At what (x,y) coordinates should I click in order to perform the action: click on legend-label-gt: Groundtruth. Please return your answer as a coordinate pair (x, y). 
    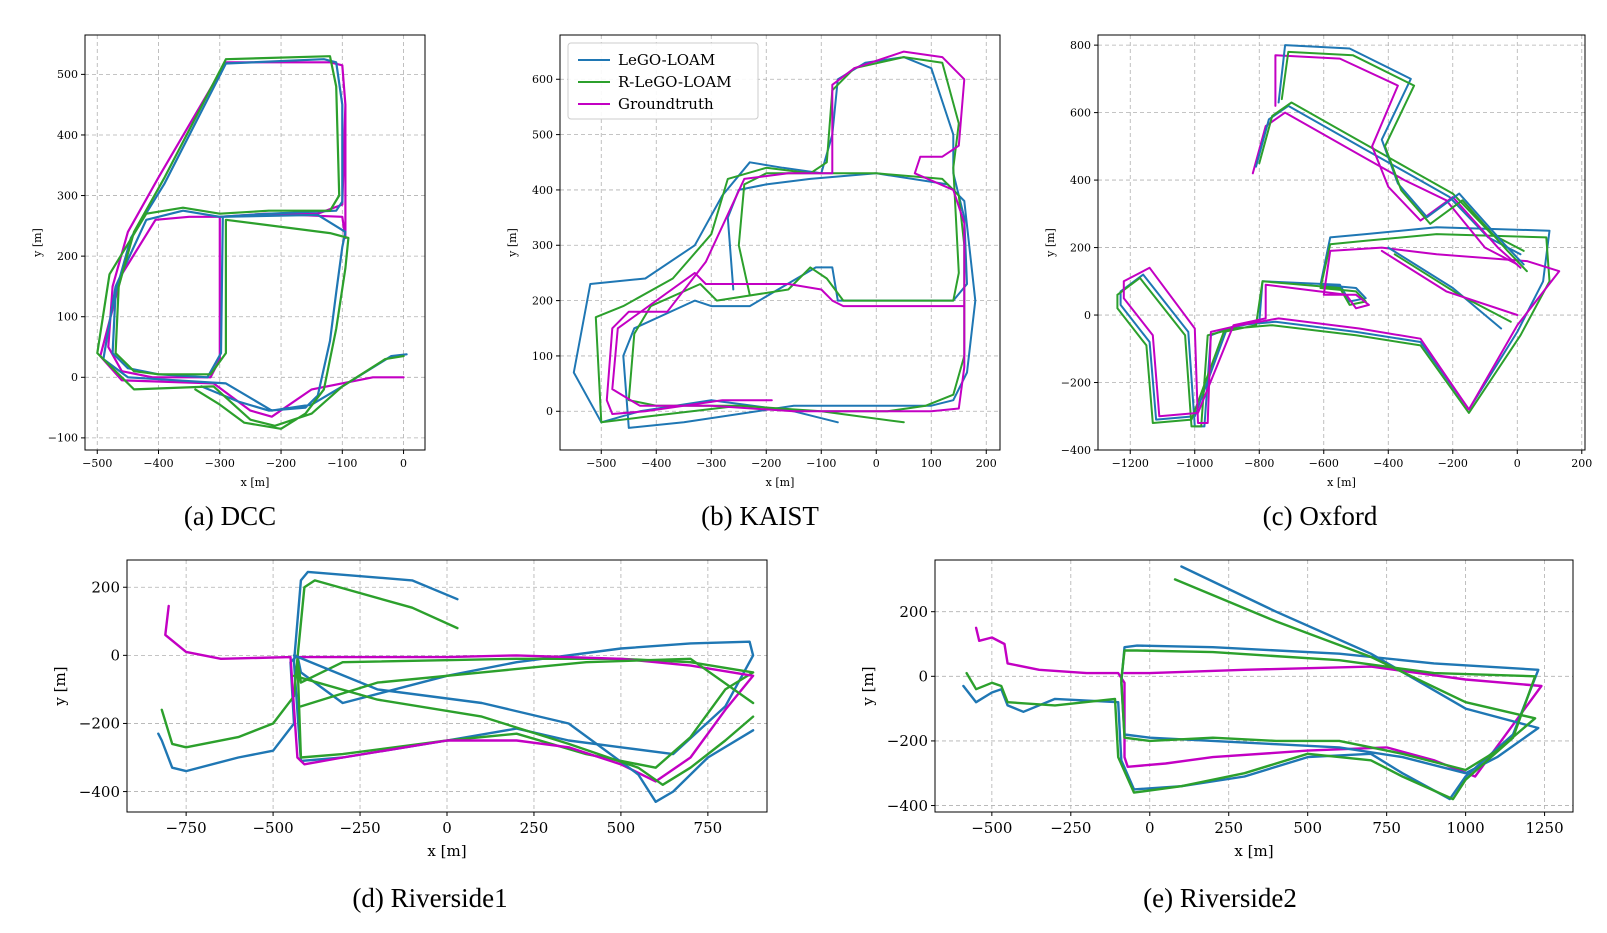
    Looking at the image, I should click on (666, 104).